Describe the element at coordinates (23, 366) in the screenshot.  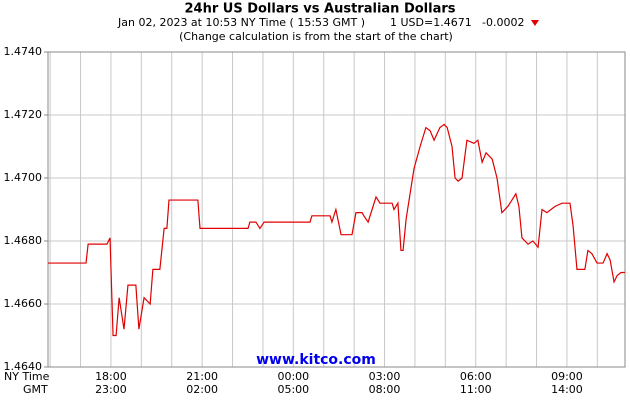
I see `y-tick-label: 1.4640` at that location.